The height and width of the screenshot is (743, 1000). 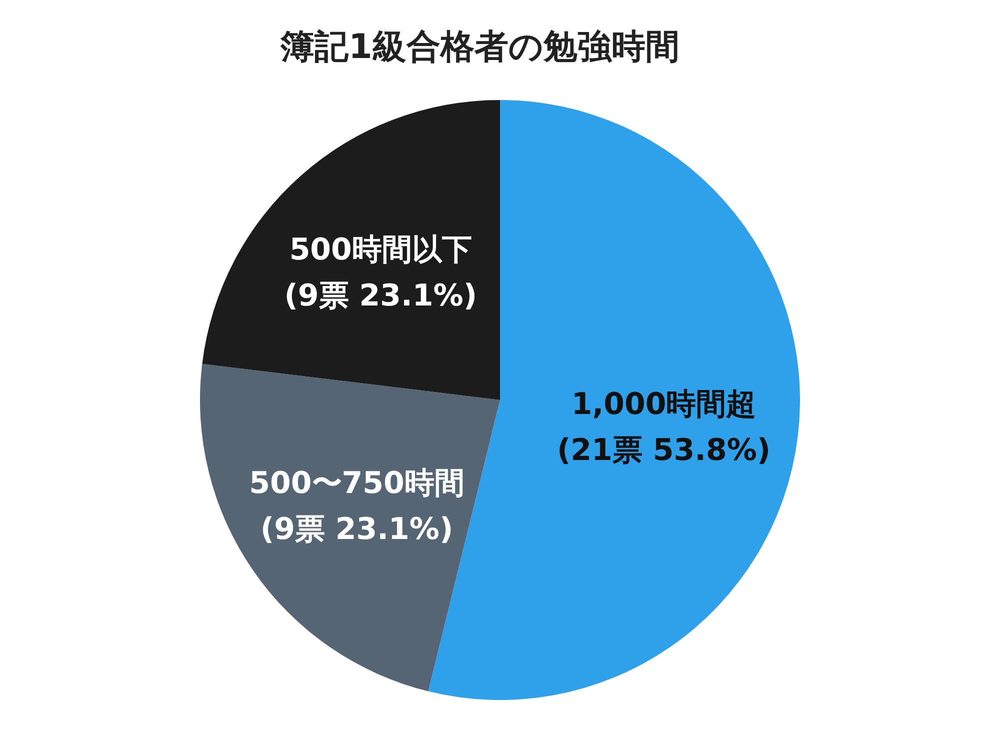 What do you see at coordinates (480, 47) in the screenshot?
I see `chart-title: 簿記1級合格者の勉強時間` at bounding box center [480, 47].